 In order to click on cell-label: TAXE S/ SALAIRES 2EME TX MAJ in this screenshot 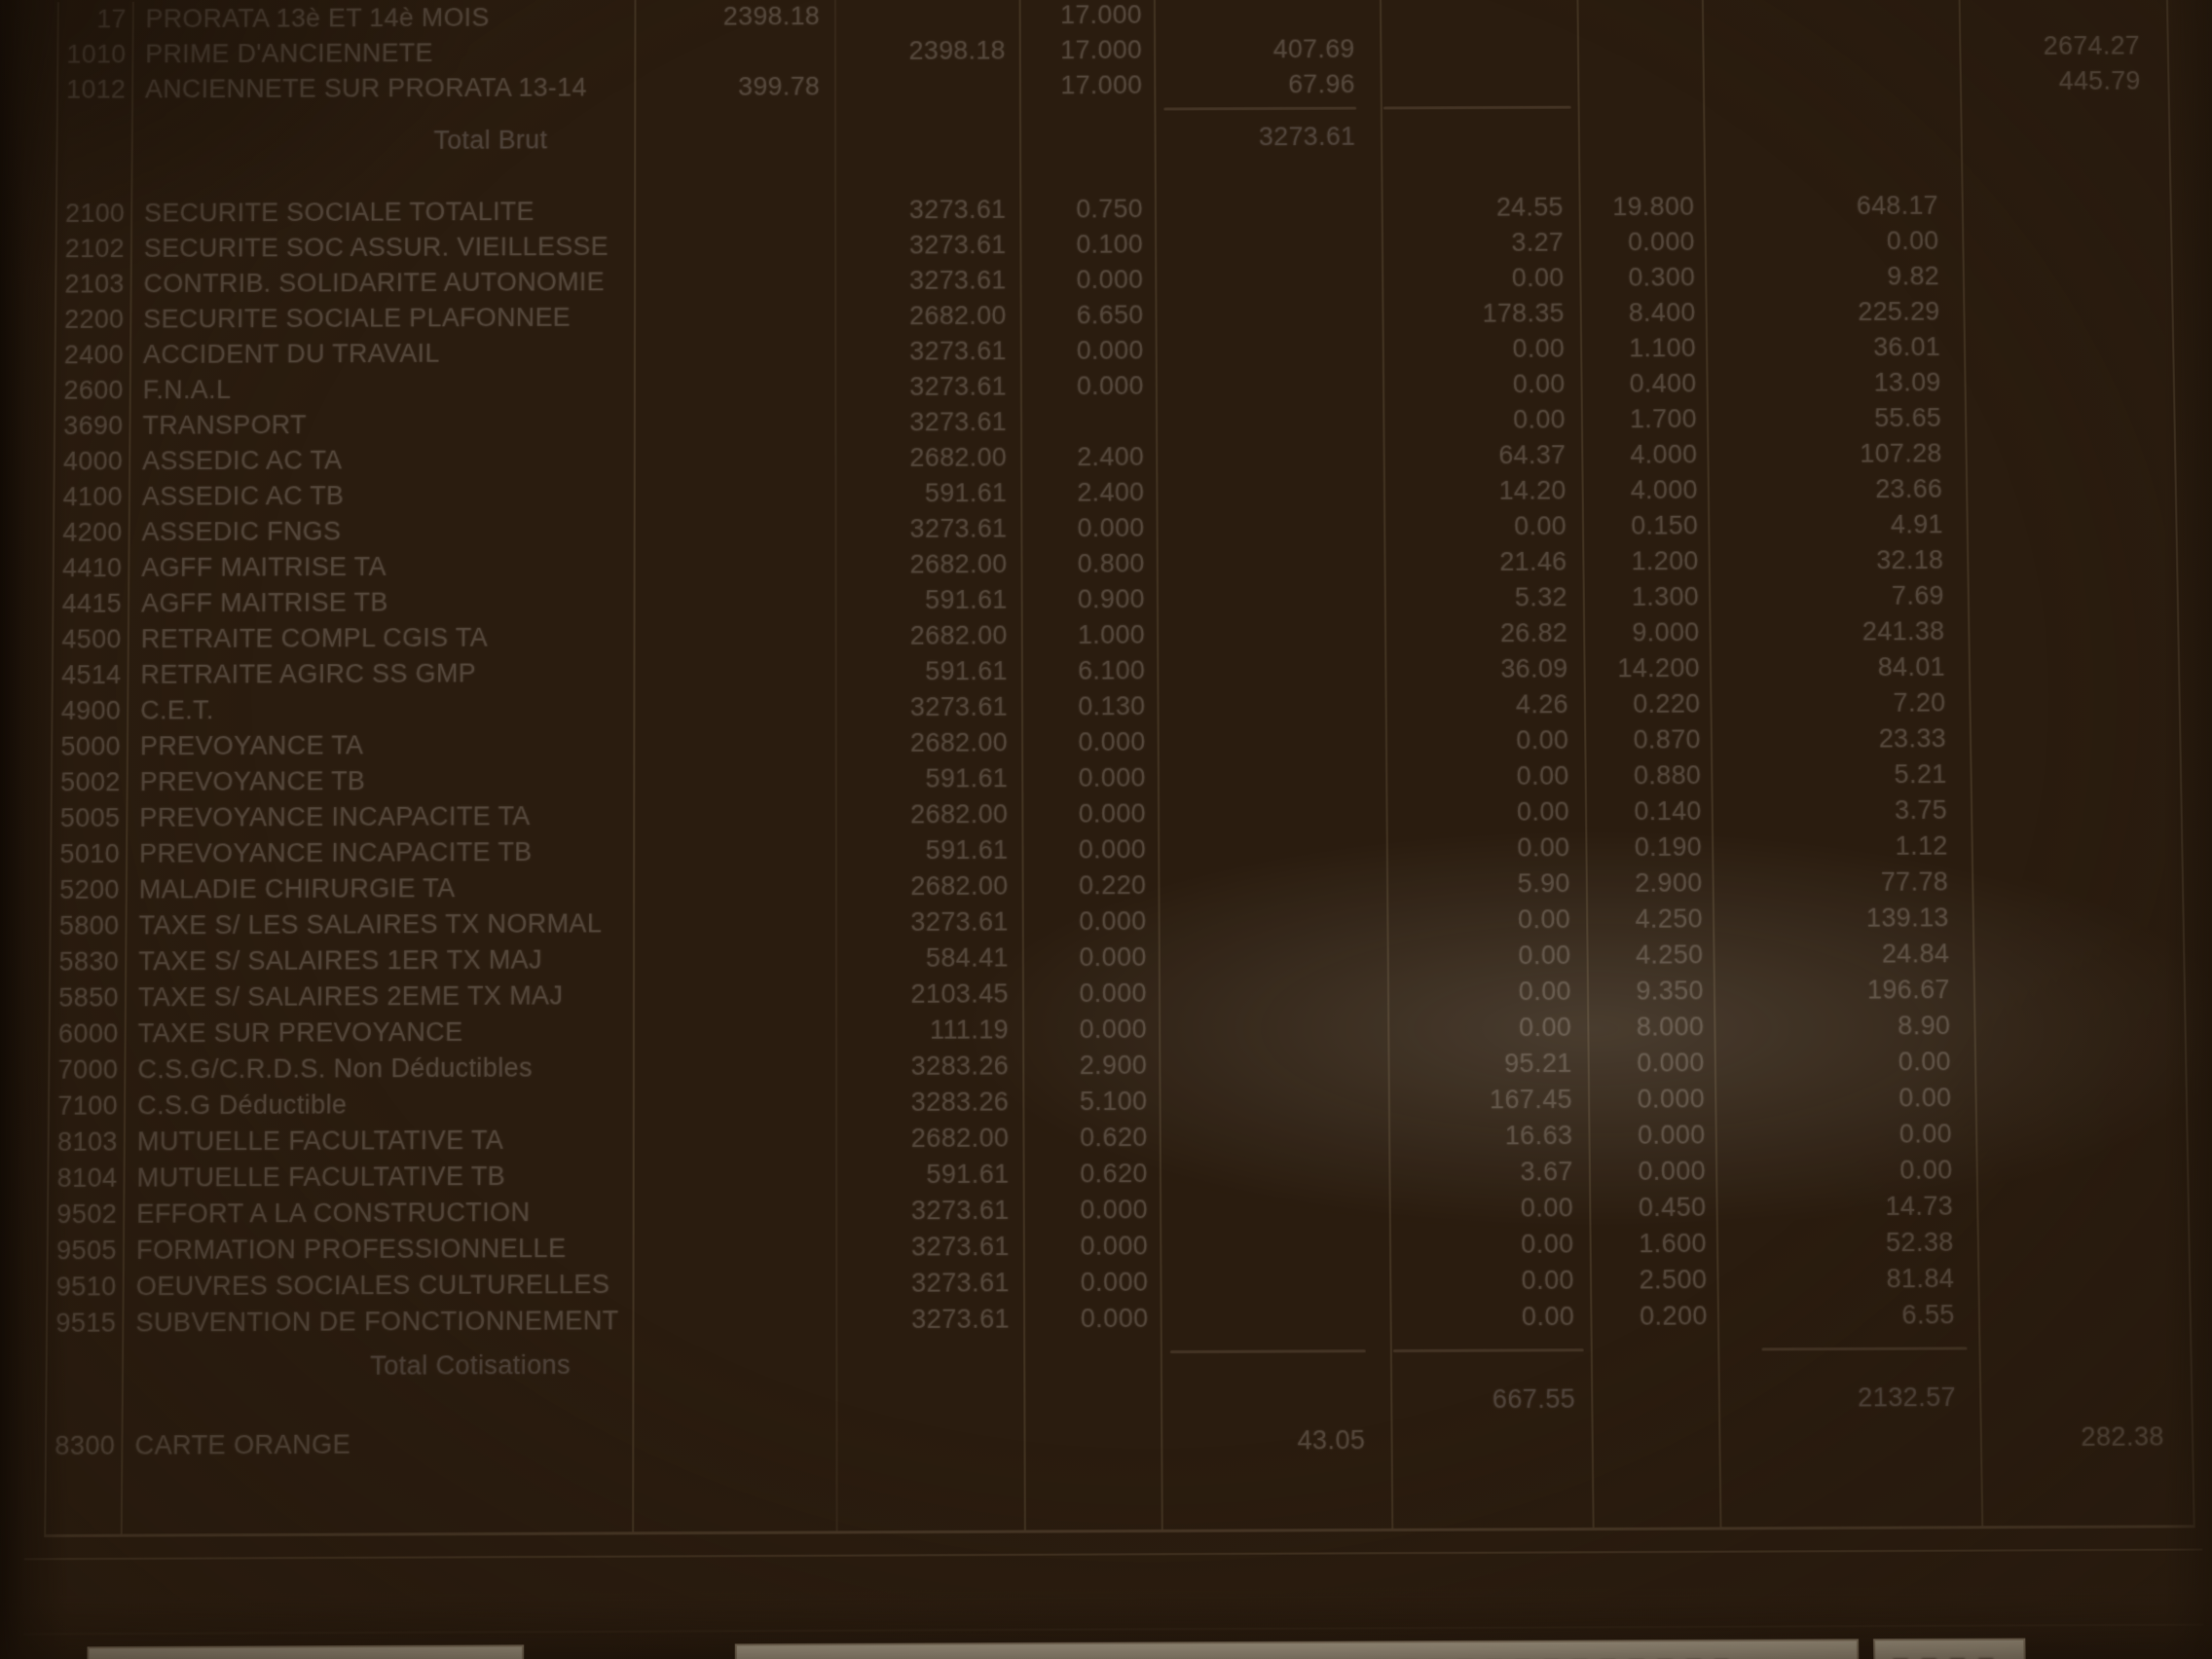, I will do `click(350, 996)`.